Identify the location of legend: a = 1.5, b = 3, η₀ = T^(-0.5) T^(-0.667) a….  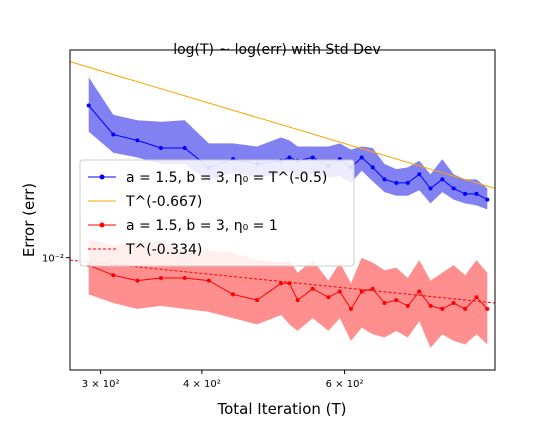
(217, 213).